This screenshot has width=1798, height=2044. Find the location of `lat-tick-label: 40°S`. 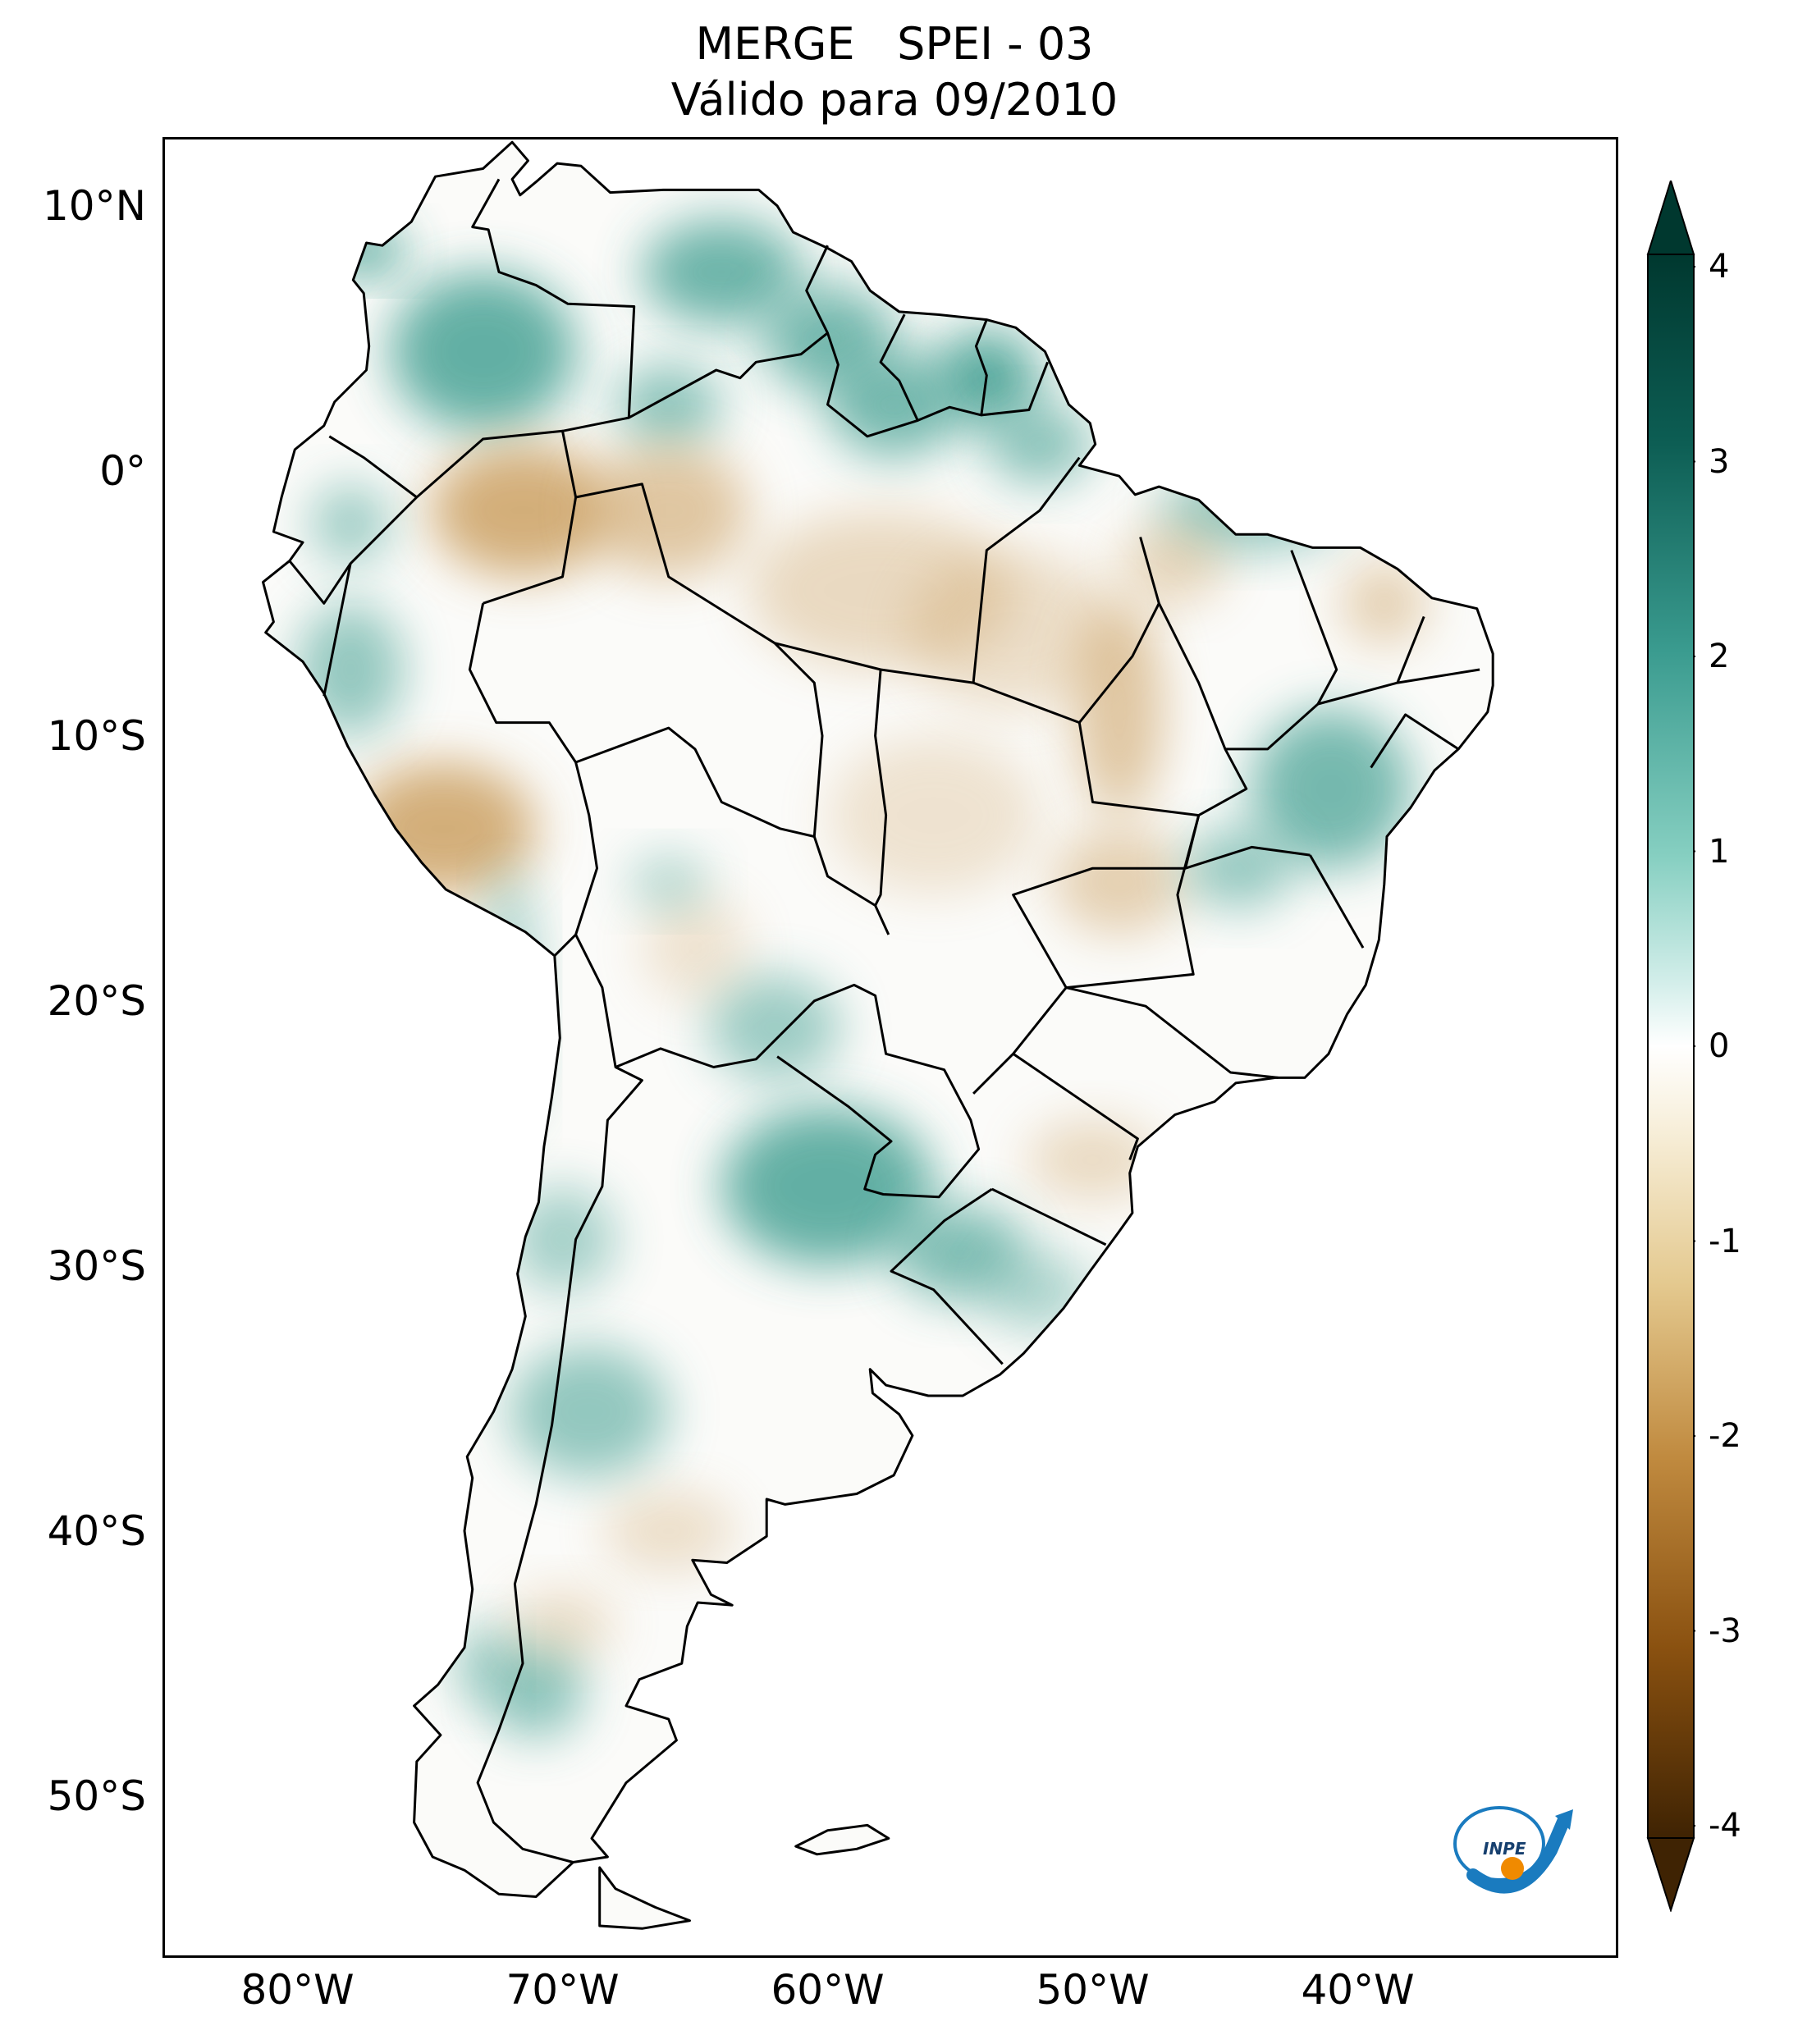

lat-tick-label: 40°S is located at coordinates (96, 1531).